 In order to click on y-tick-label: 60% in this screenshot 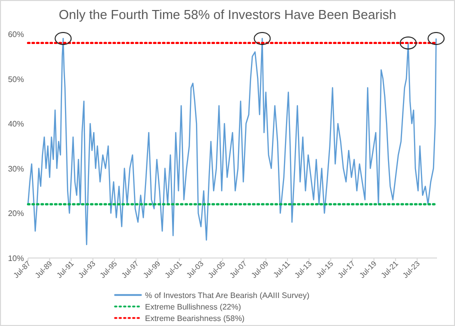, I will do `click(16, 34)`.